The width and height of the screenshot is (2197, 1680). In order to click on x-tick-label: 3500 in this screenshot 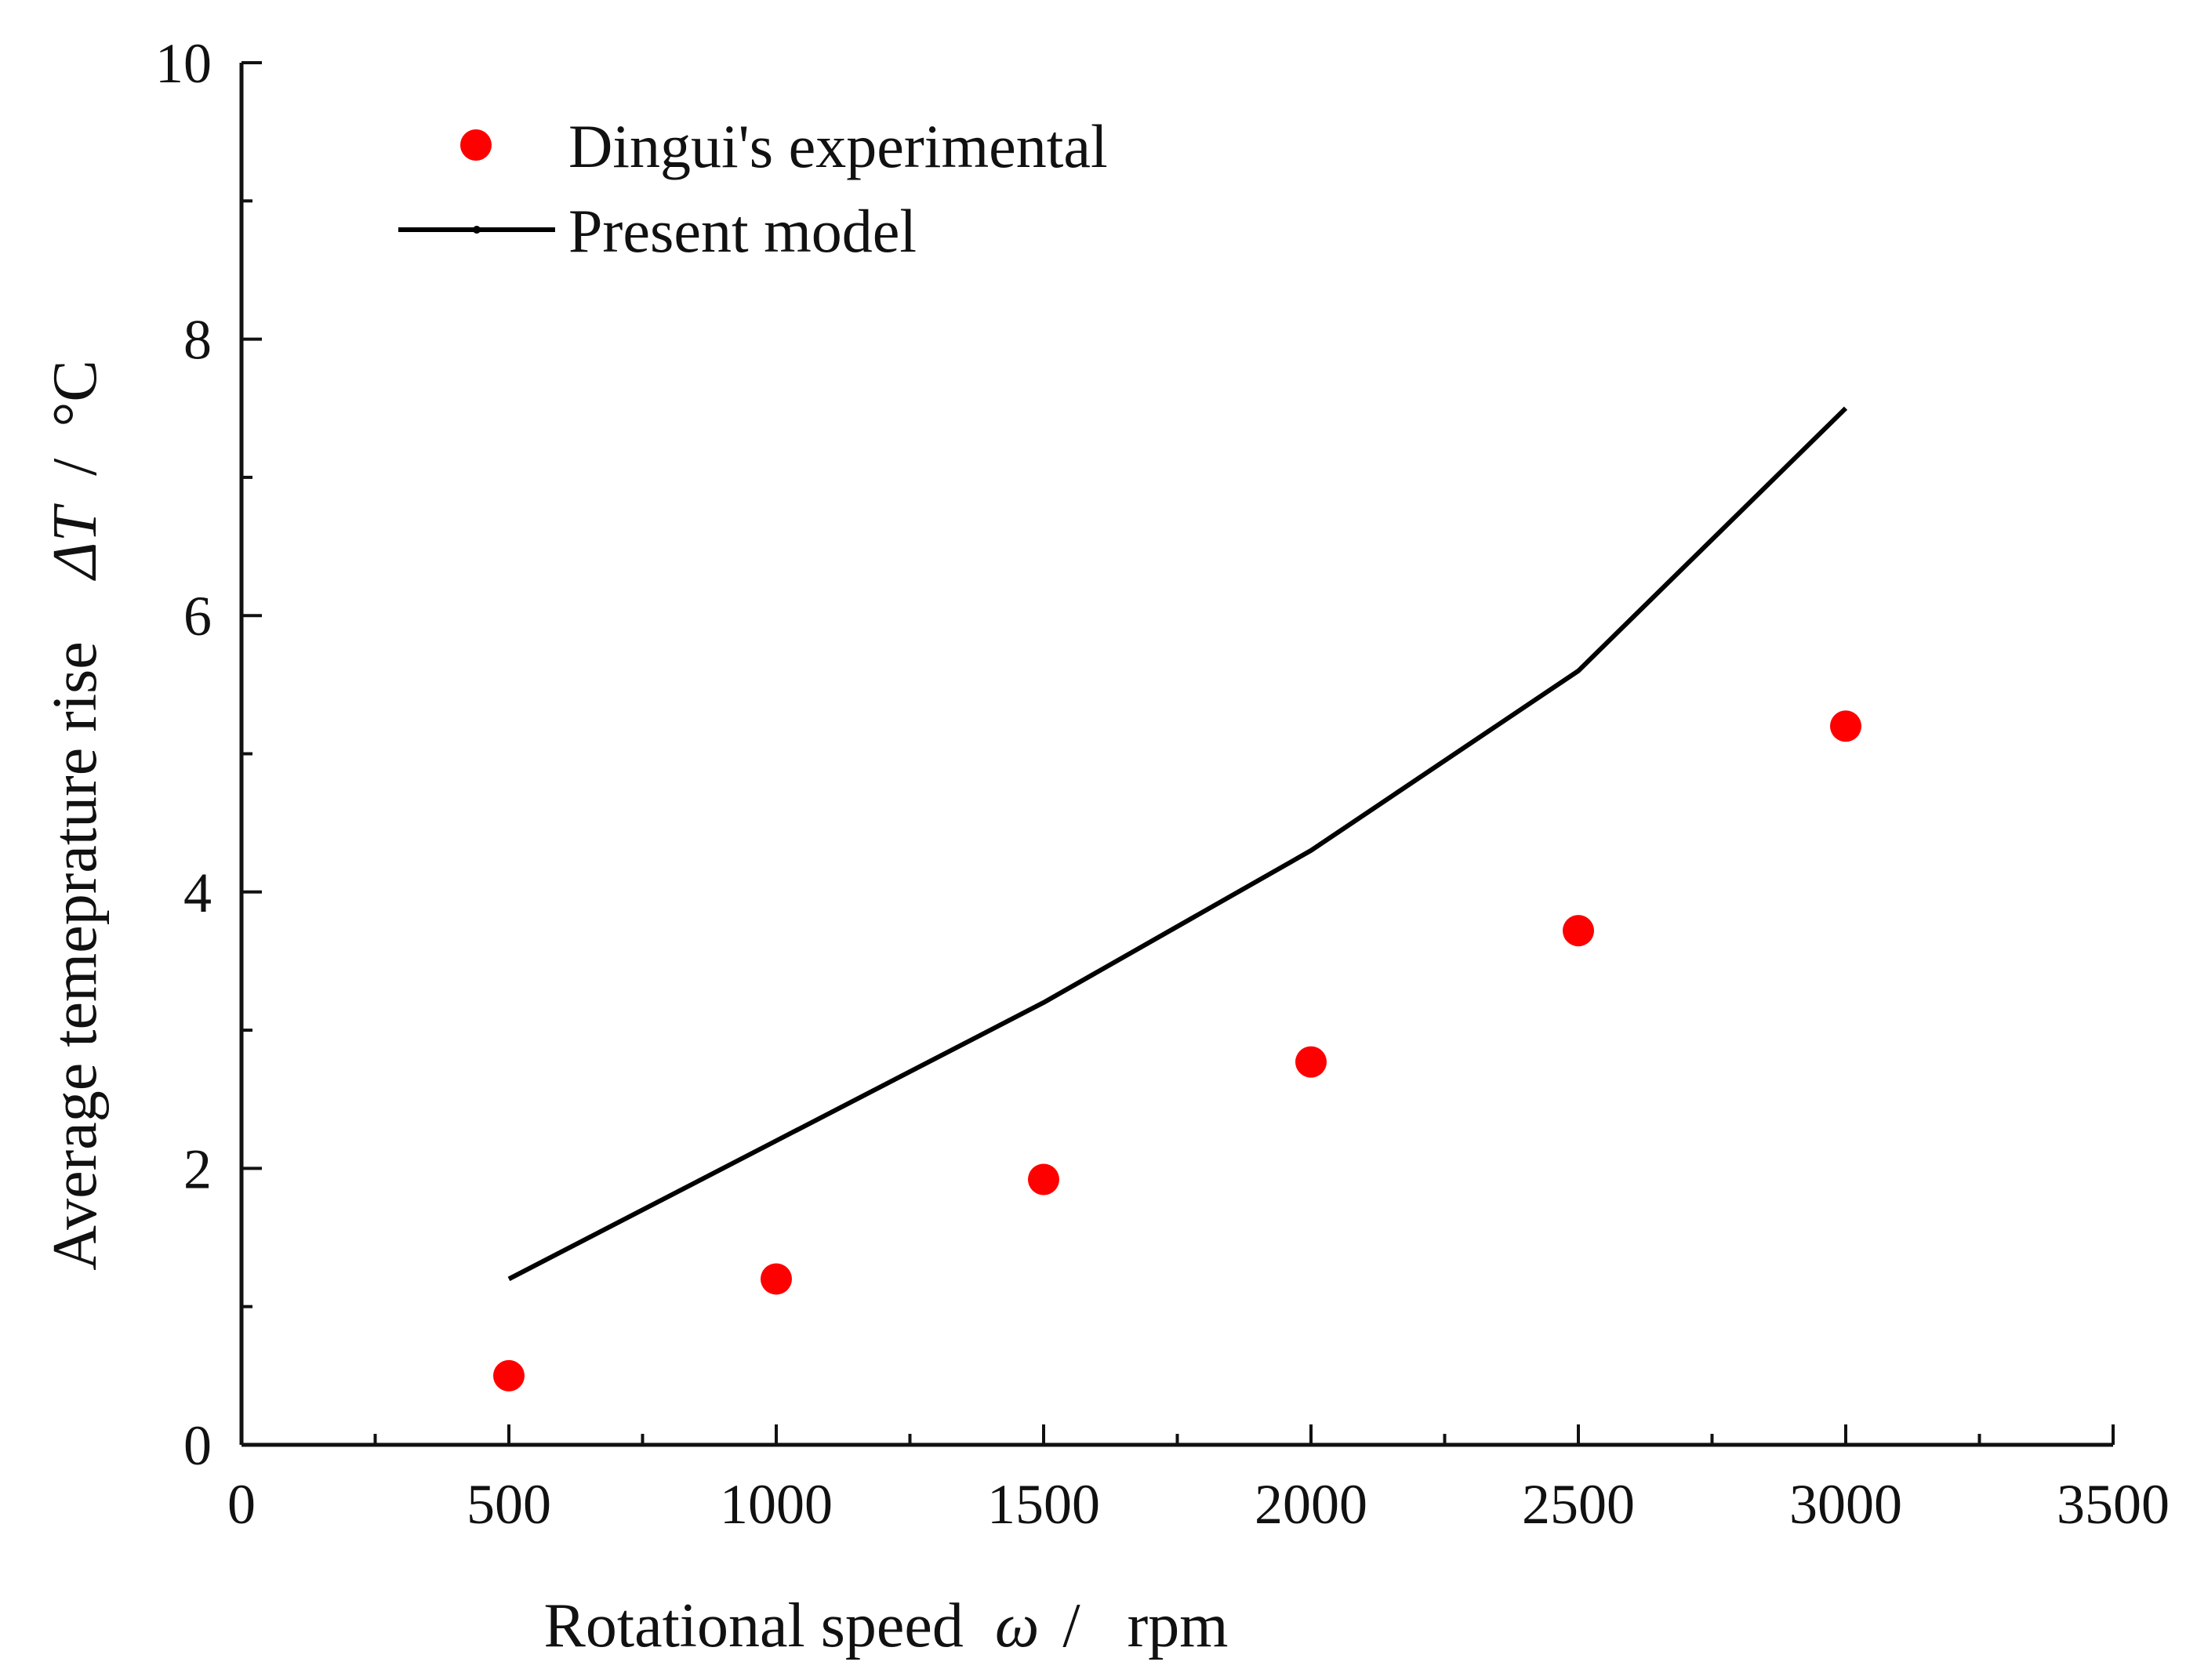, I will do `click(2113, 1504)`.